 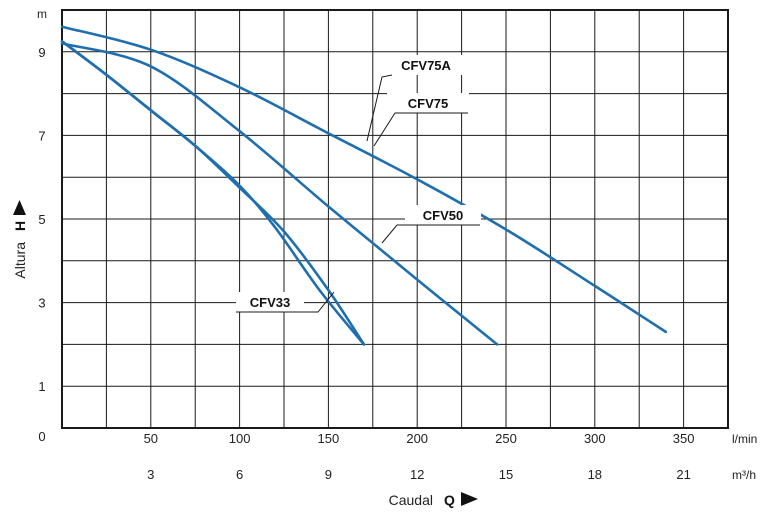 What do you see at coordinates (329, 438) in the screenshot?
I see `x-tick-label-primary: 150` at bounding box center [329, 438].